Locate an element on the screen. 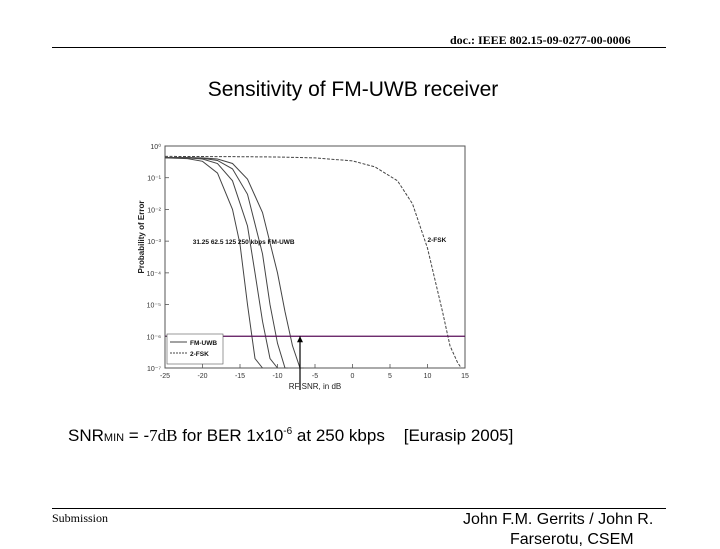 Image resolution: width=720 pixels, height=549 pixels. x-tick-label: -15 is located at coordinates (240, 376).